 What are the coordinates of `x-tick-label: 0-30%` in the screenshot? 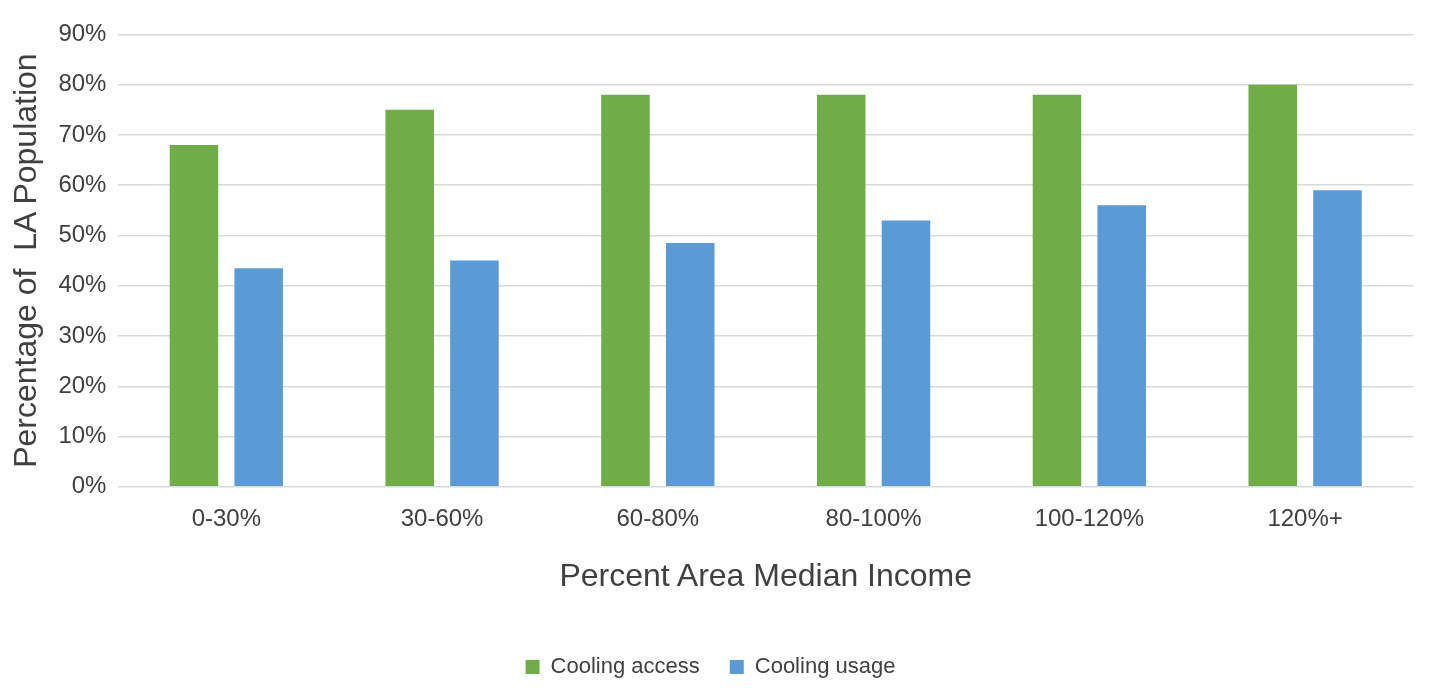 It's located at (226, 517).